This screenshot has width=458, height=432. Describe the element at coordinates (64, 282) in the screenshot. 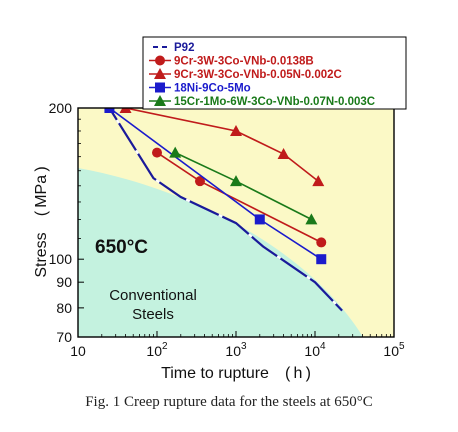

I see `y-tick-label: 90` at that location.